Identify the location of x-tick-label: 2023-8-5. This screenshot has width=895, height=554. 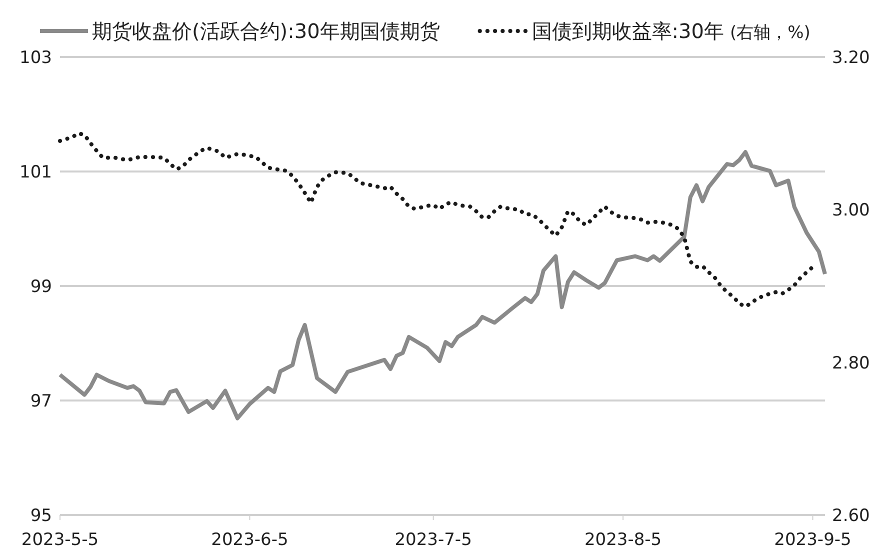
(623, 540).